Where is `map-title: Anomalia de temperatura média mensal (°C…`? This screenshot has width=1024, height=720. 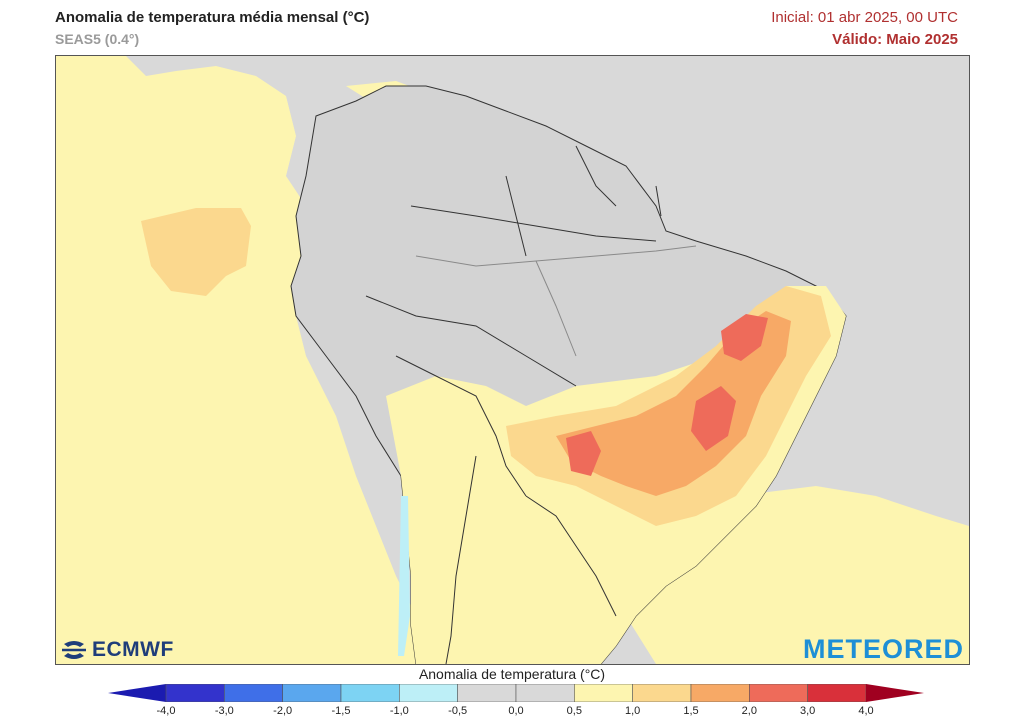
map-title: Anomalia de temperatura média mensal (°C… is located at coordinates (212, 17).